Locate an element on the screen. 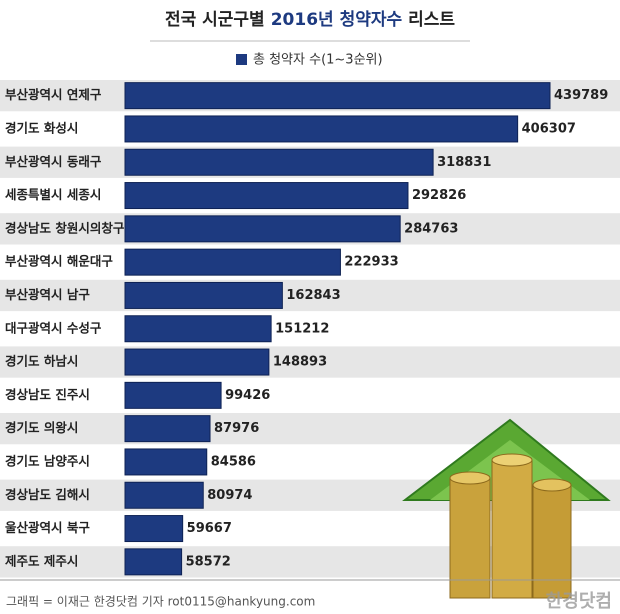 The height and width of the screenshot is (614, 620). data-label: 292826 is located at coordinates (439, 195).